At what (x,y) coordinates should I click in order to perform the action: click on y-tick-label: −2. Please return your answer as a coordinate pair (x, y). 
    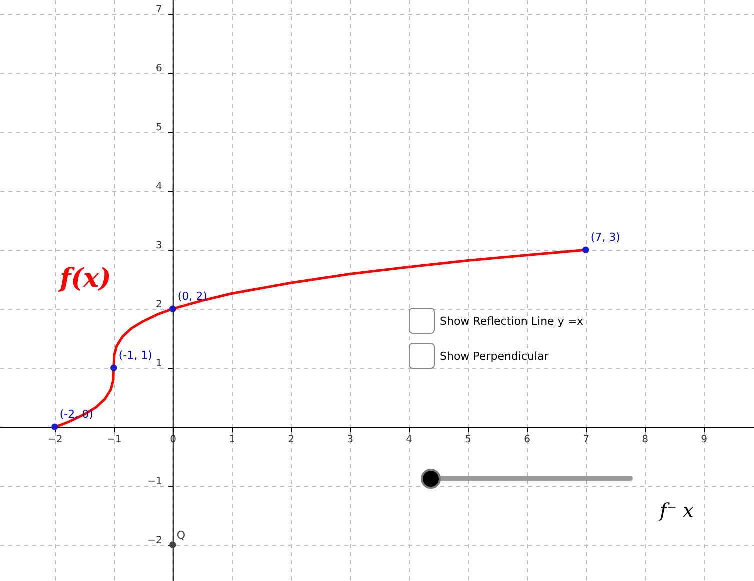
    Looking at the image, I should click on (155, 541).